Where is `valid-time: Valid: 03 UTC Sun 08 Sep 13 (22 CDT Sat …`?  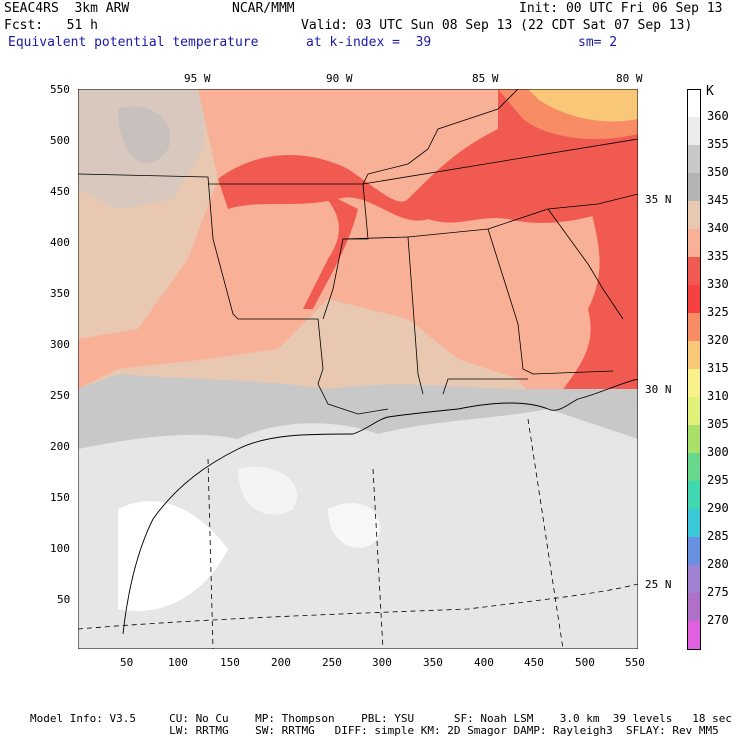 valid-time: Valid: 03 UTC Sun 08 Sep 13 (22 CDT Sat … is located at coordinates (497, 25).